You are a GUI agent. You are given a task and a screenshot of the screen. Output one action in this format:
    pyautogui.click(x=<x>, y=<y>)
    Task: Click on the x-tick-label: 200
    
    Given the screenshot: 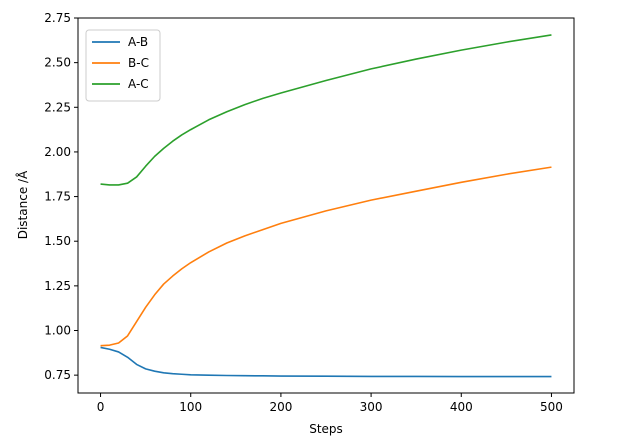 What is the action you would take?
    pyautogui.click(x=280, y=407)
    